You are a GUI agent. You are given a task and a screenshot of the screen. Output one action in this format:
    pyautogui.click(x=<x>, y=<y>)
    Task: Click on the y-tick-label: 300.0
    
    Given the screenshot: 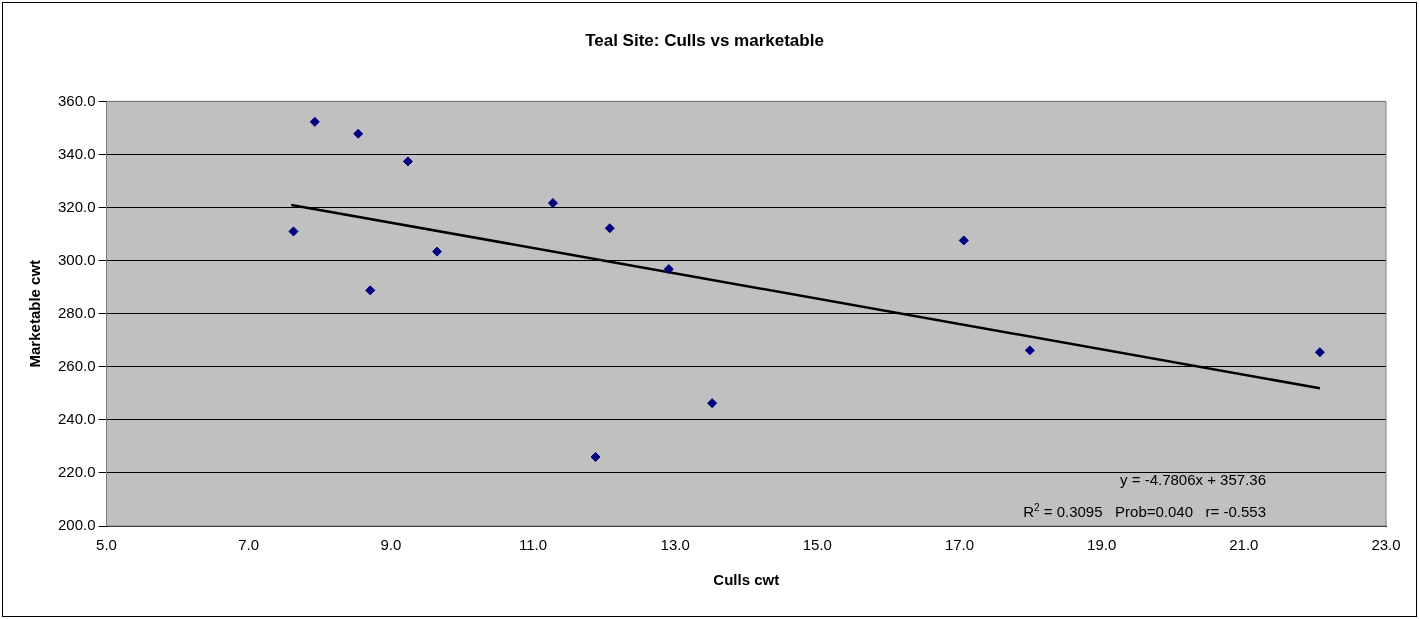 What is the action you would take?
    pyautogui.click(x=76, y=259)
    